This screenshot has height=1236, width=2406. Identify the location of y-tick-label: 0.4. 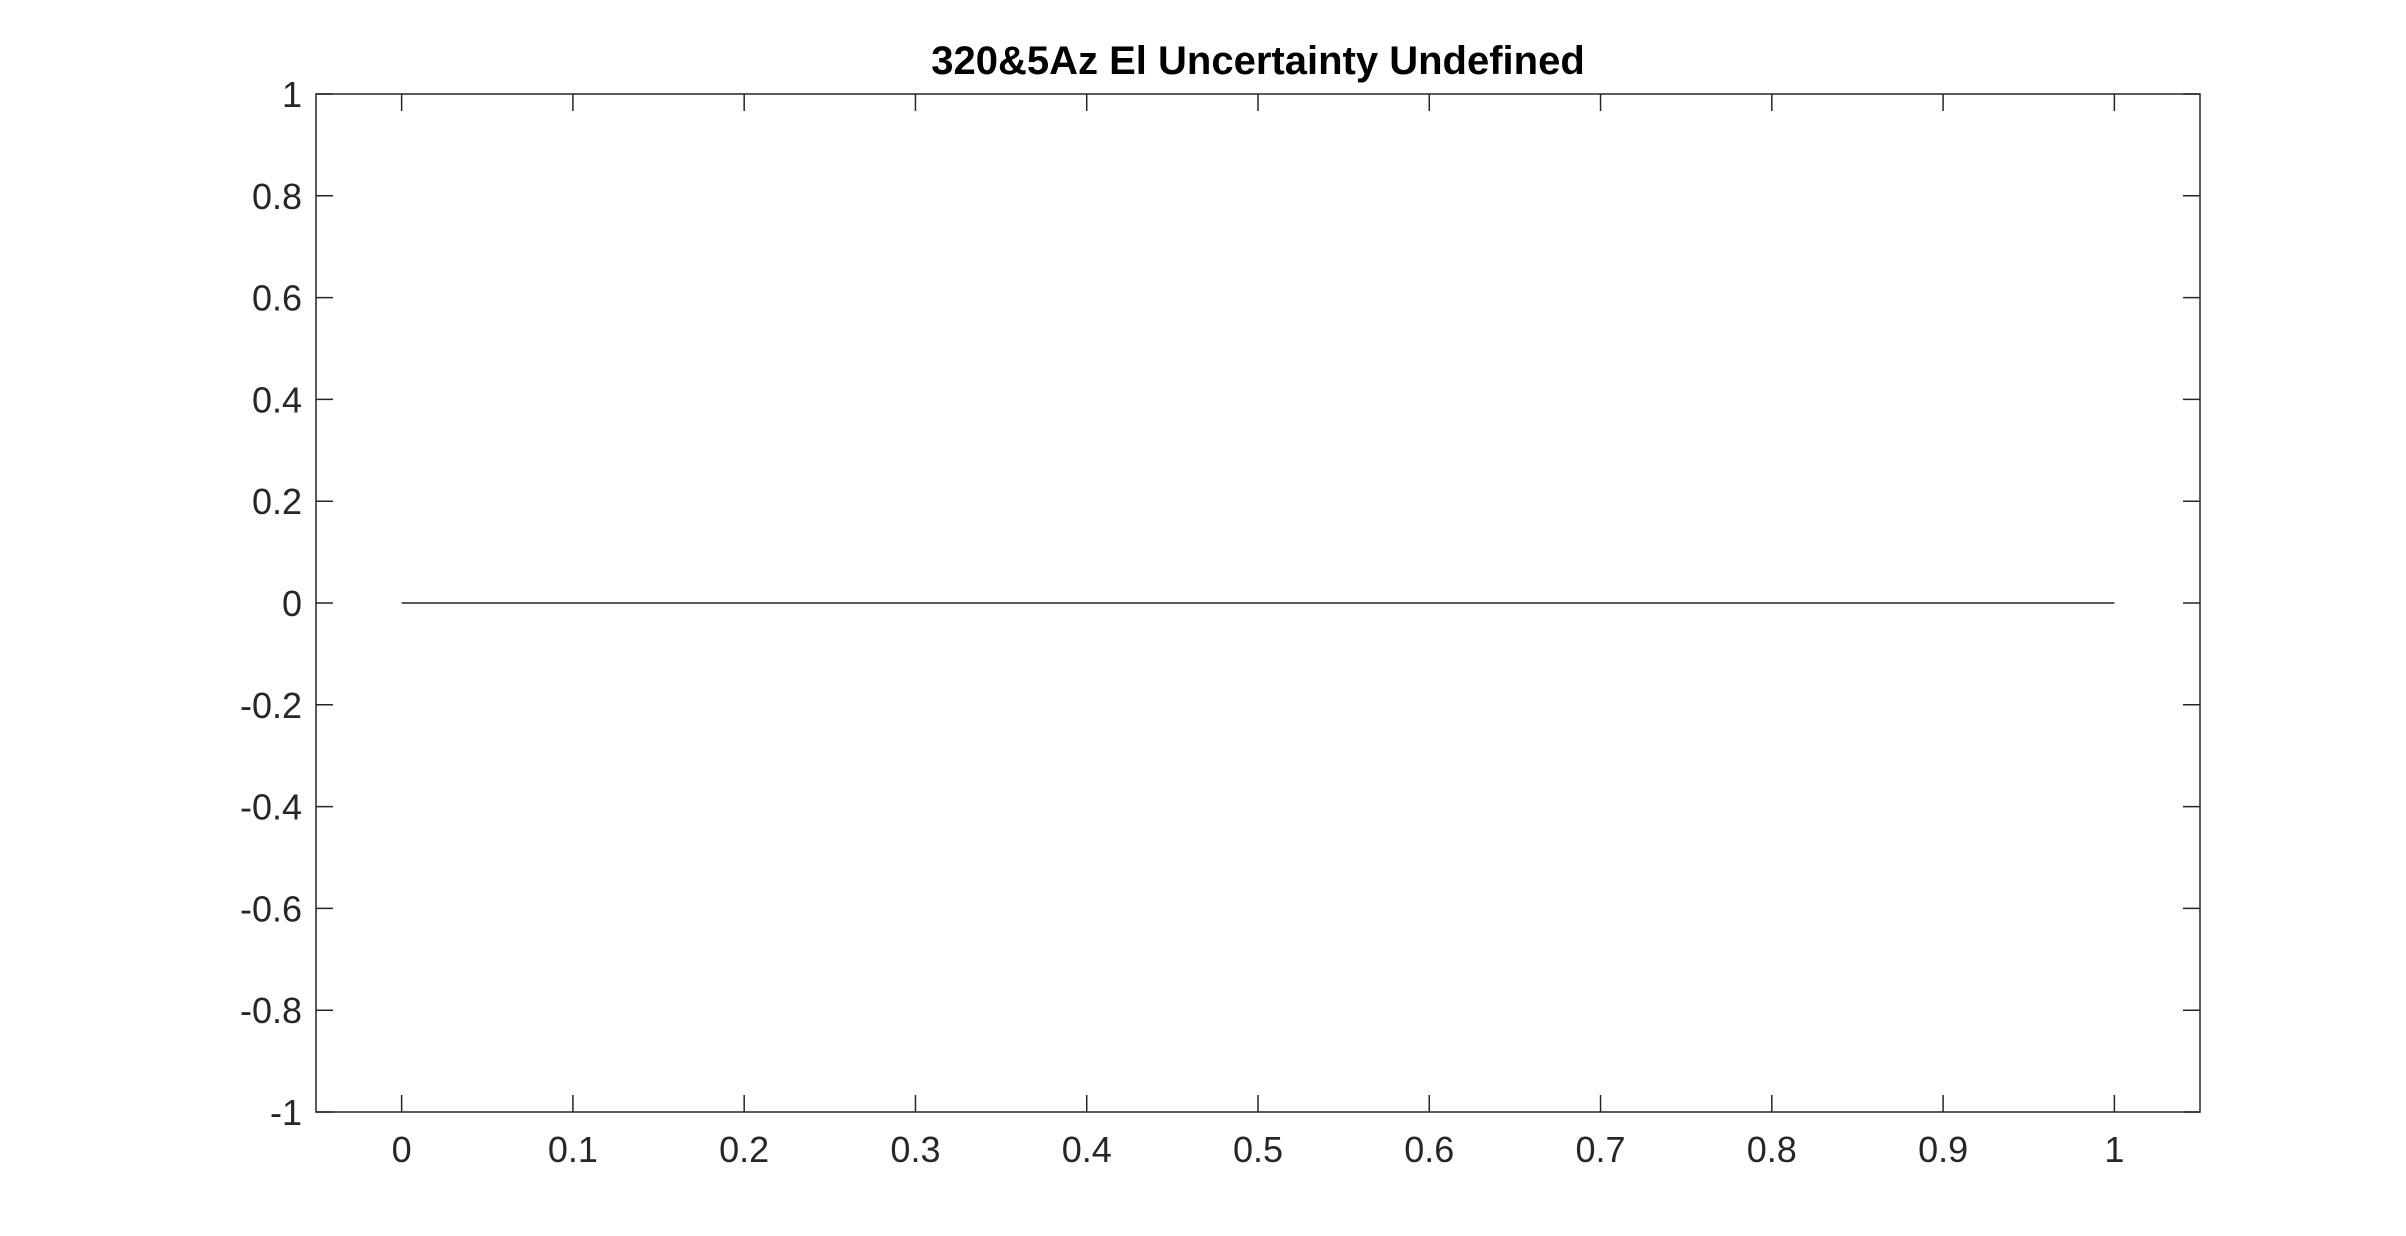
(277, 399).